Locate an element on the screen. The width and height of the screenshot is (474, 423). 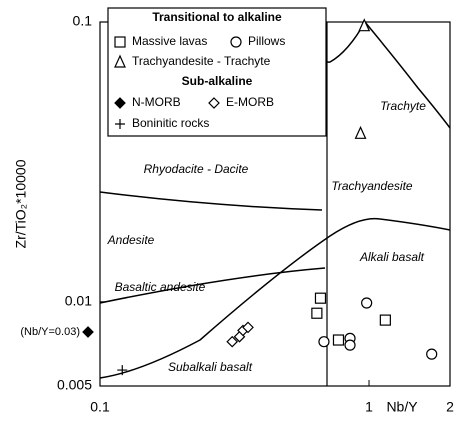
x-note: (Nb/Y=0.03) is located at coordinates (50, 332).